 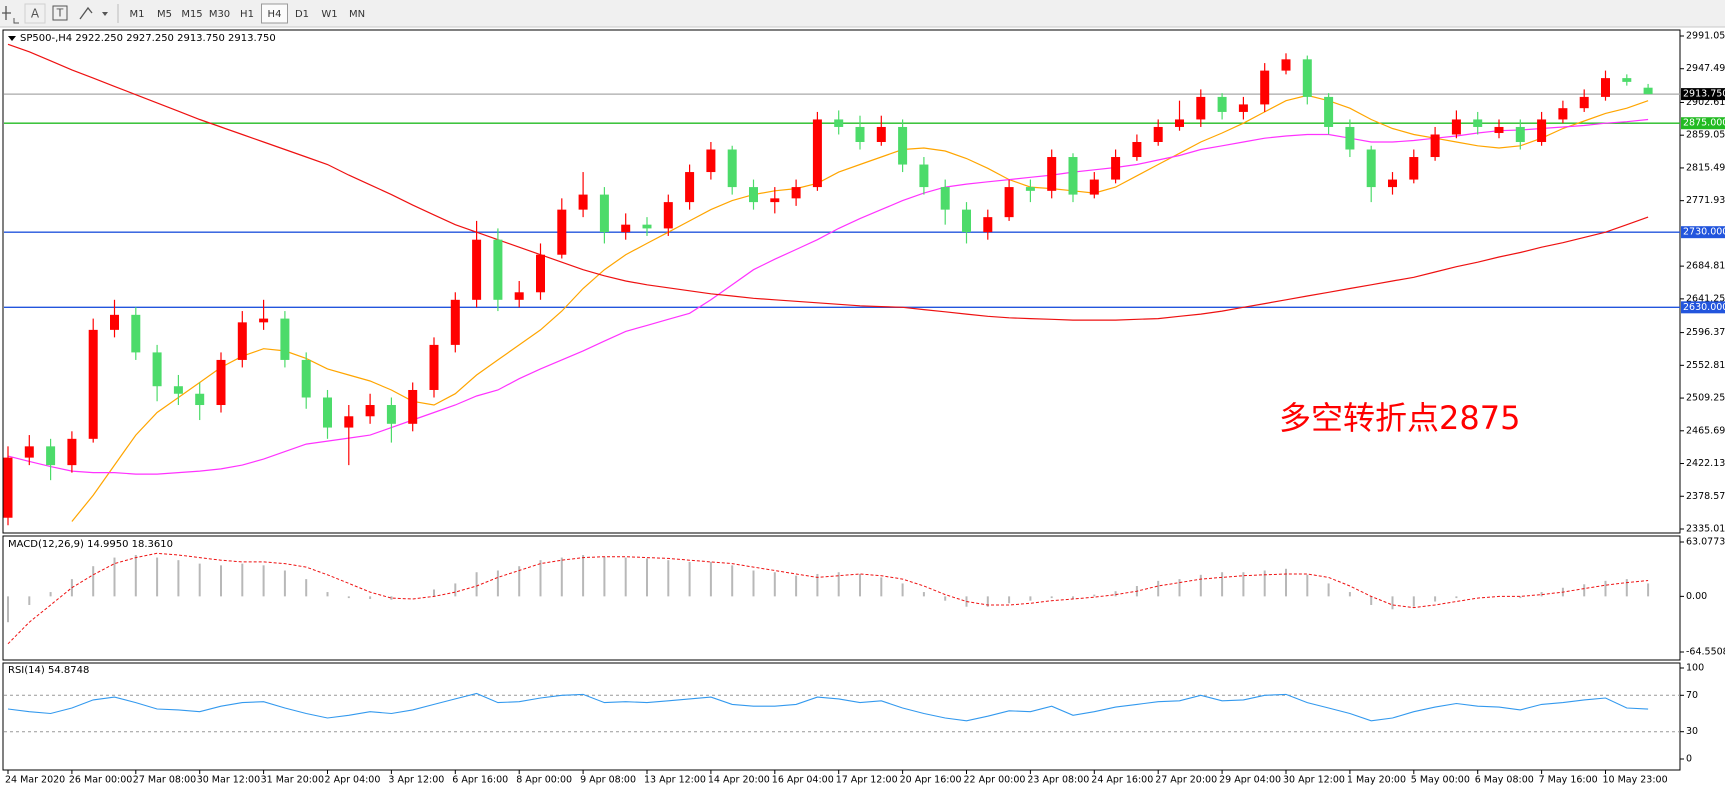 What do you see at coordinates (1635, 780) in the screenshot?
I see `x-tick-label: 10 May 23:00` at bounding box center [1635, 780].